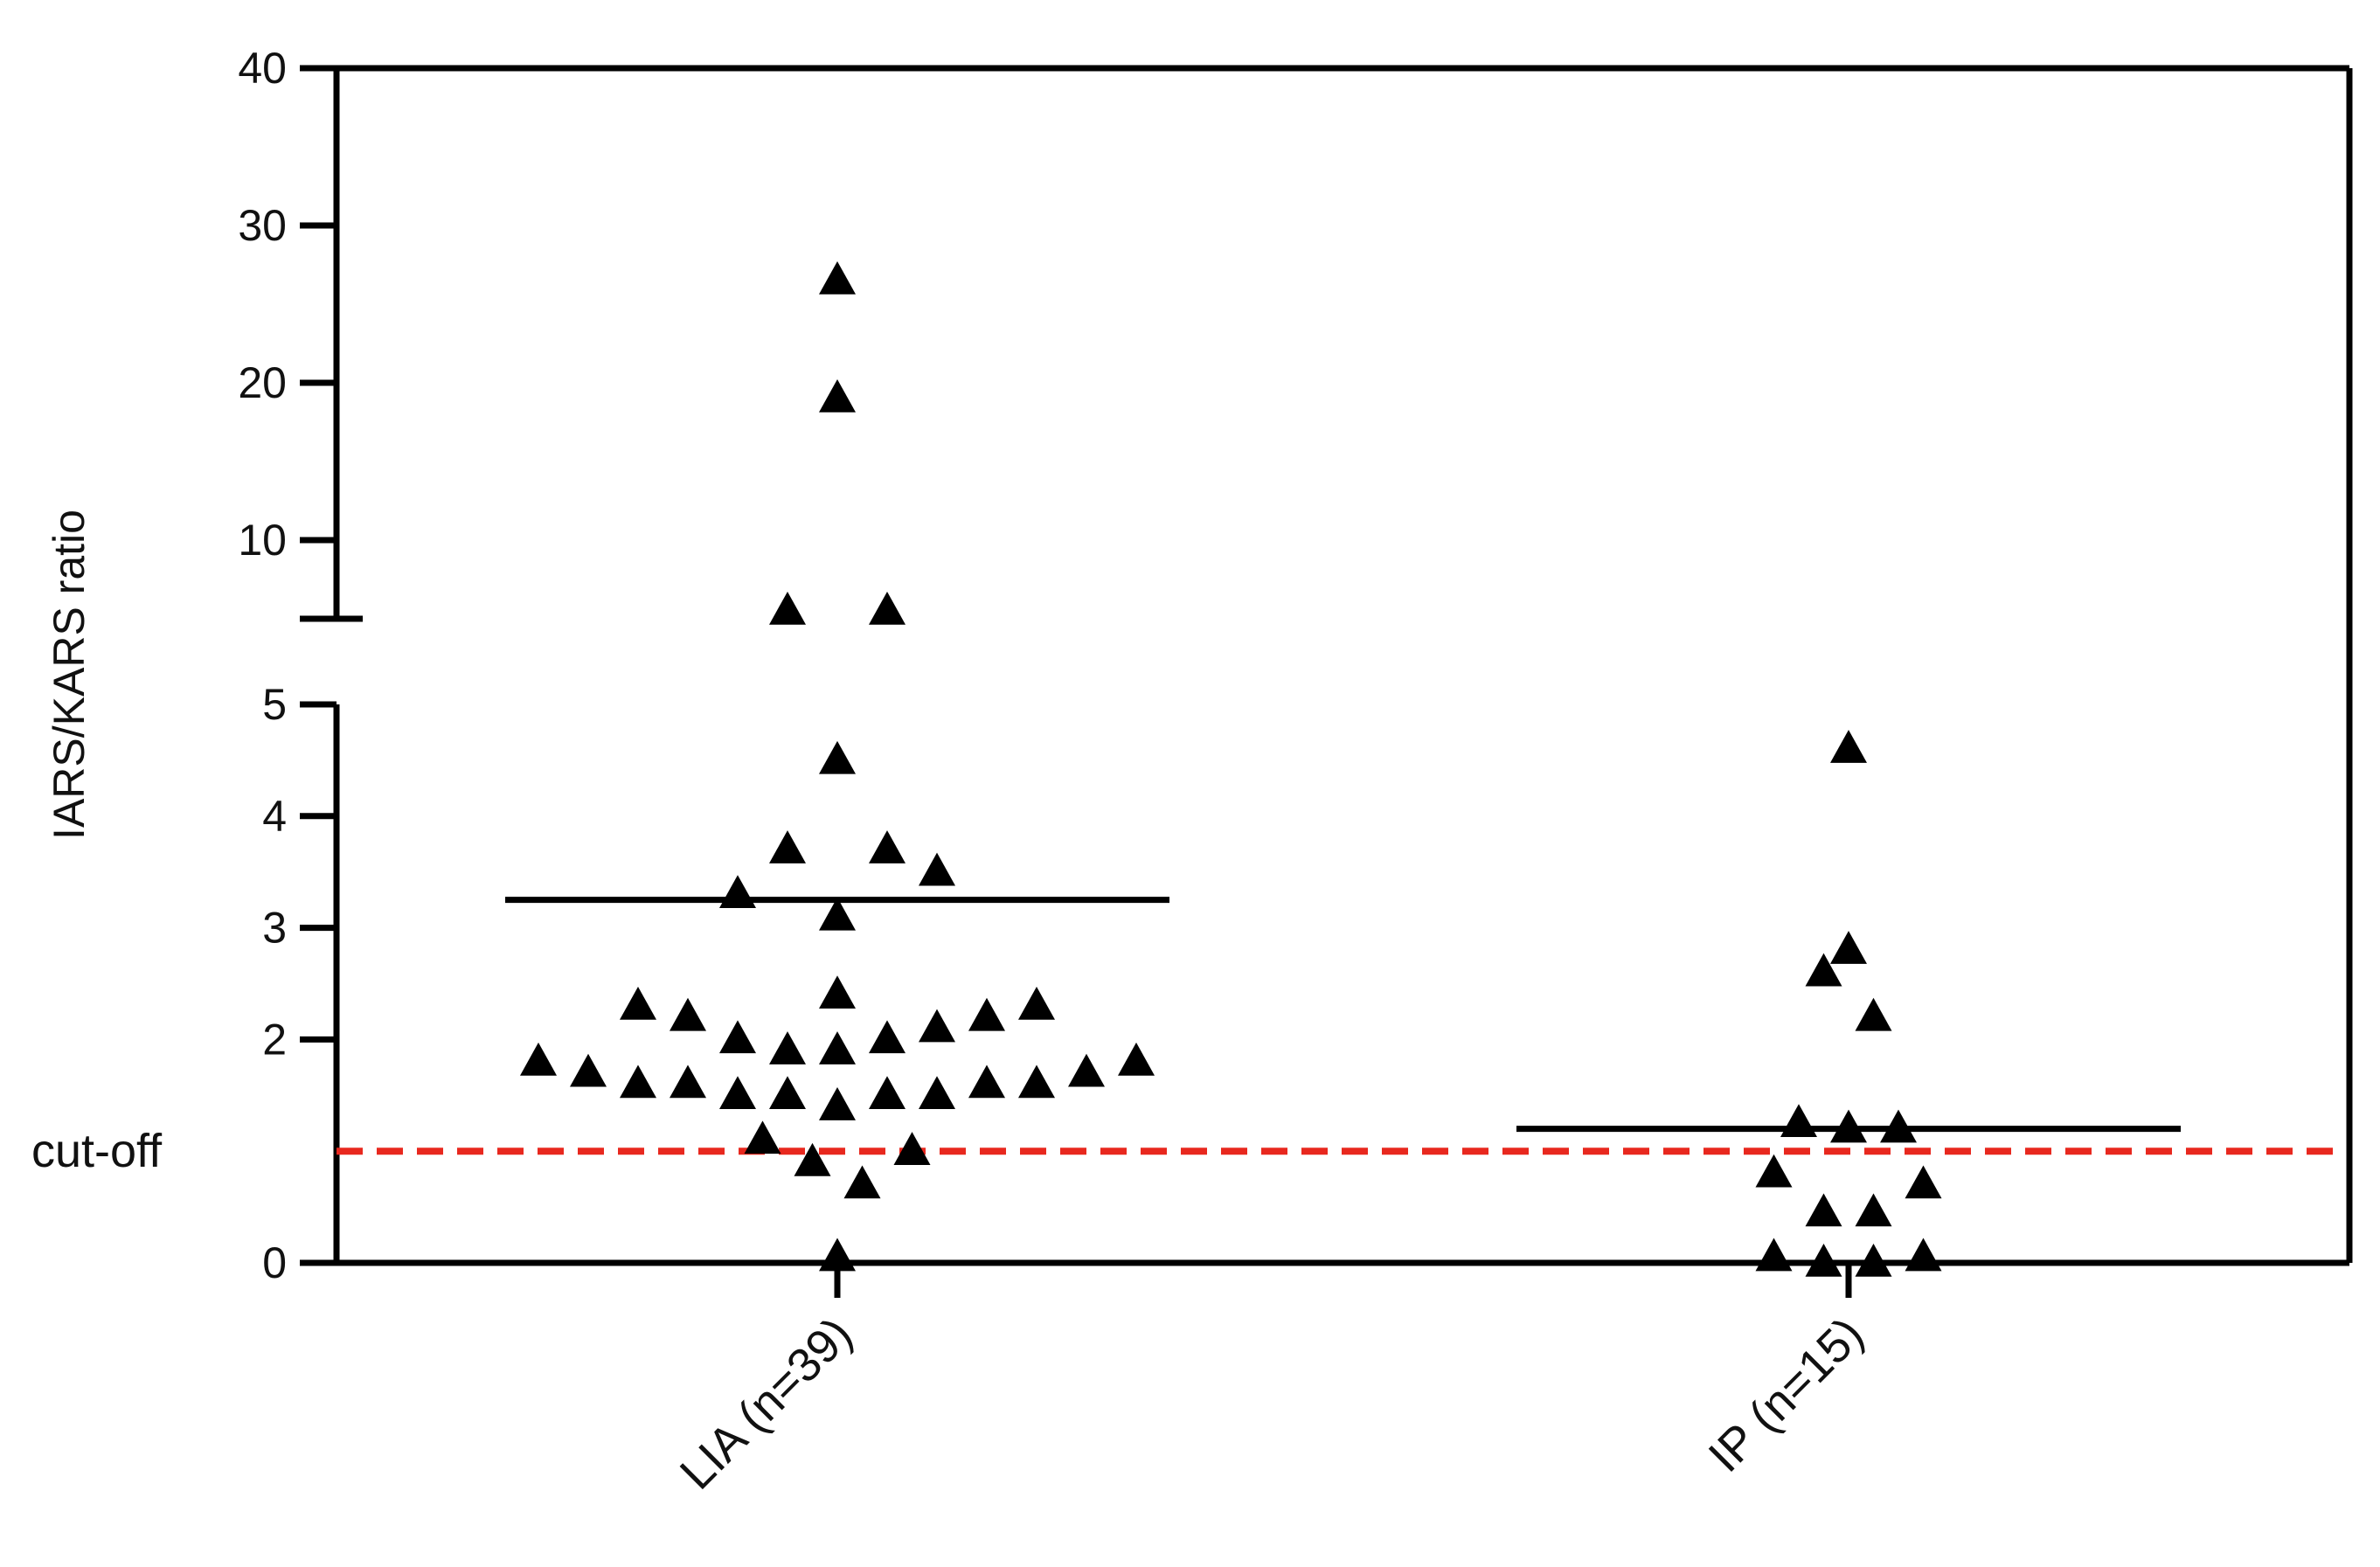 The image size is (2380, 1567). I want to click on y-tick-label-5: 5, so click(274, 704).